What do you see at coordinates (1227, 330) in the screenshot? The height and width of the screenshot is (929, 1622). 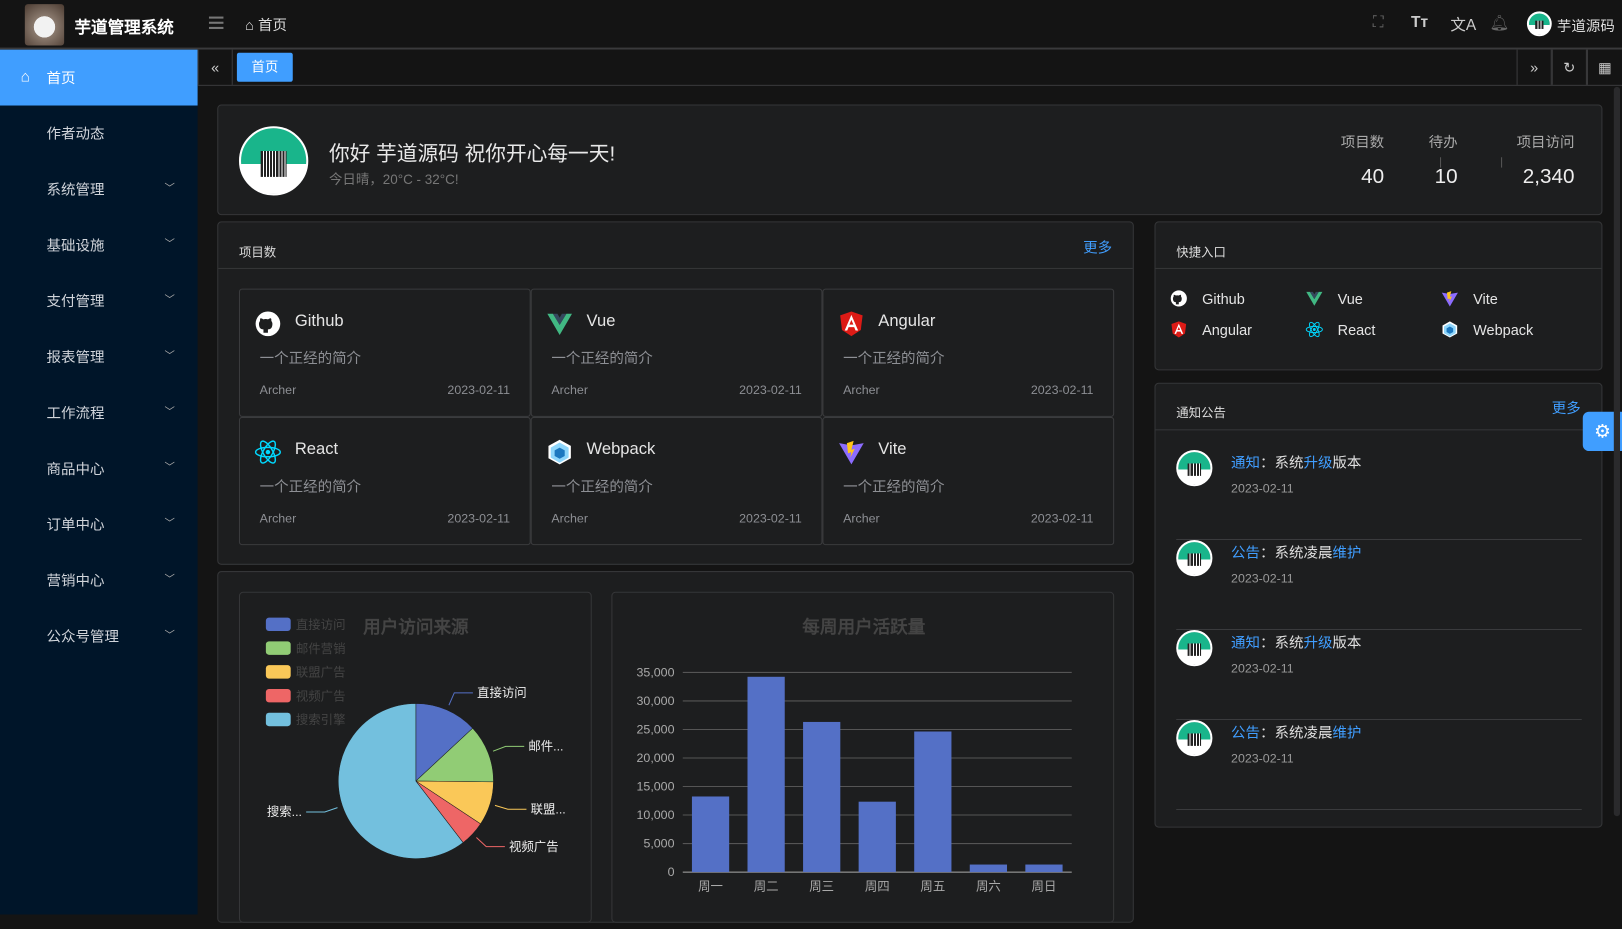 I see `shortcut-label: Angular` at bounding box center [1227, 330].